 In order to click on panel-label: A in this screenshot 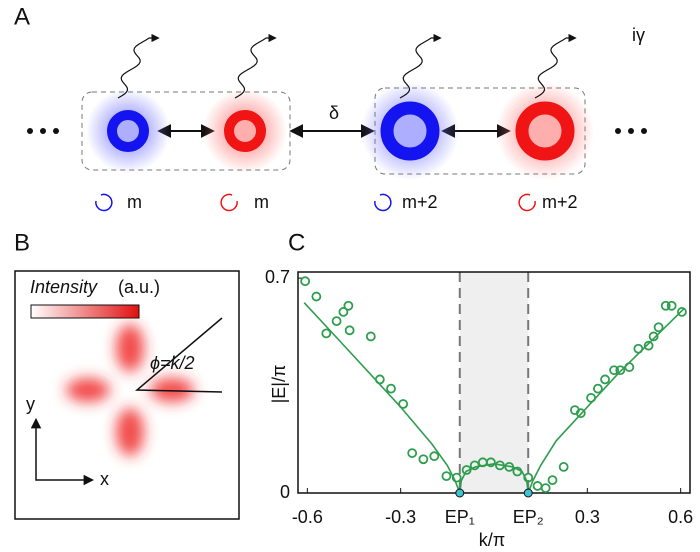, I will do `click(22, 16)`.